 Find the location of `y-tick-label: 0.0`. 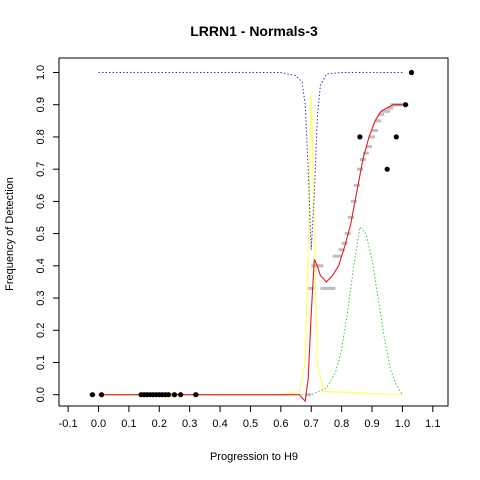

y-tick-label: 0.0 is located at coordinates (41, 394).